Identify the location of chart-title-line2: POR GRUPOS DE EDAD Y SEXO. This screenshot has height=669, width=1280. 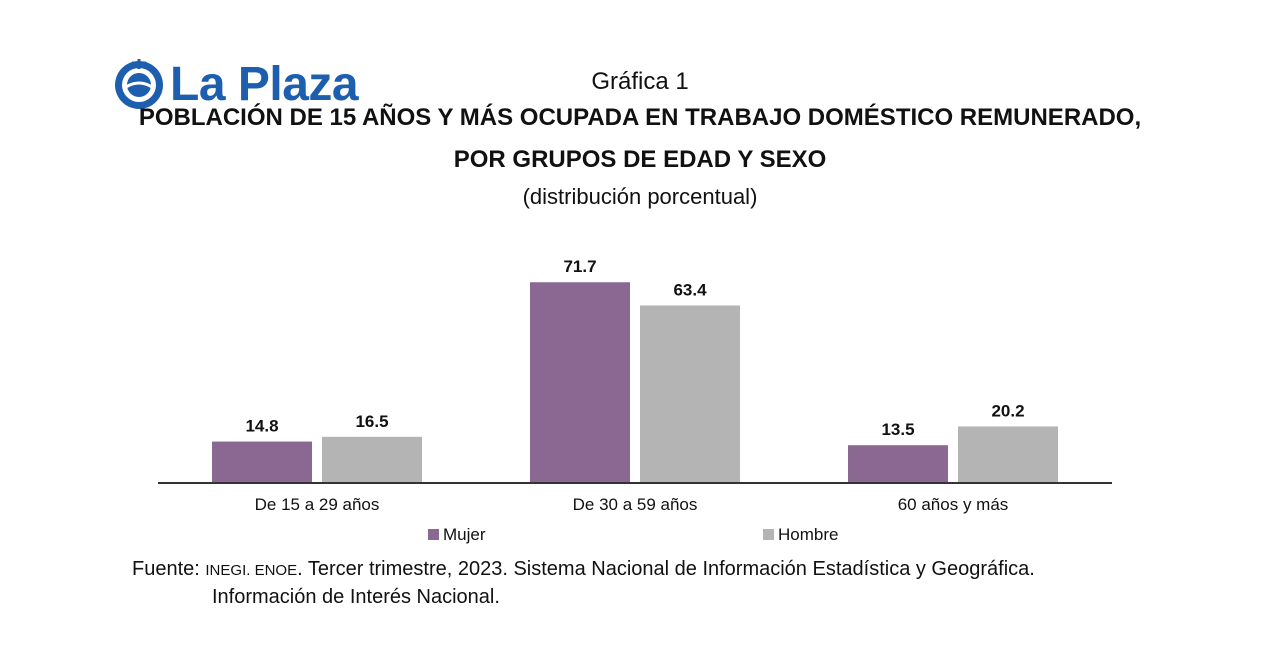
(640, 159).